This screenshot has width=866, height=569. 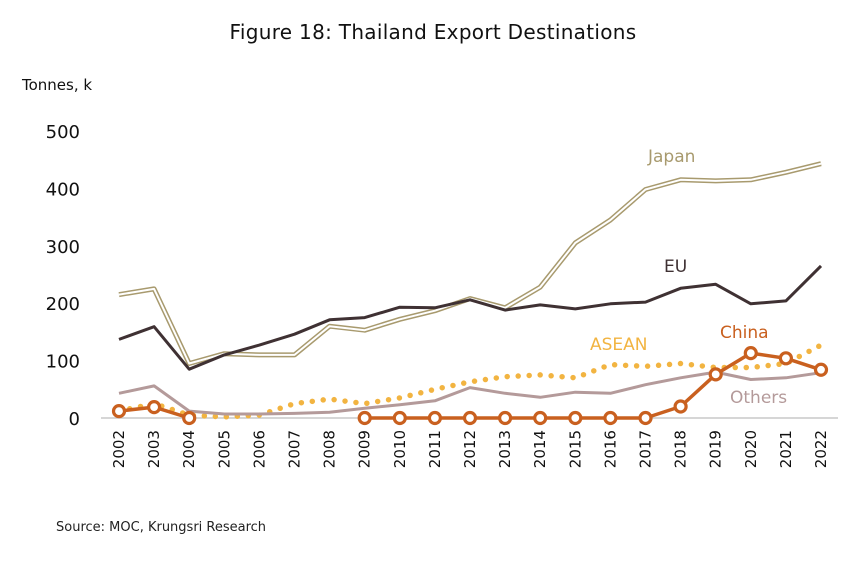 I want to click on series-label-others: Others, so click(x=758, y=398).